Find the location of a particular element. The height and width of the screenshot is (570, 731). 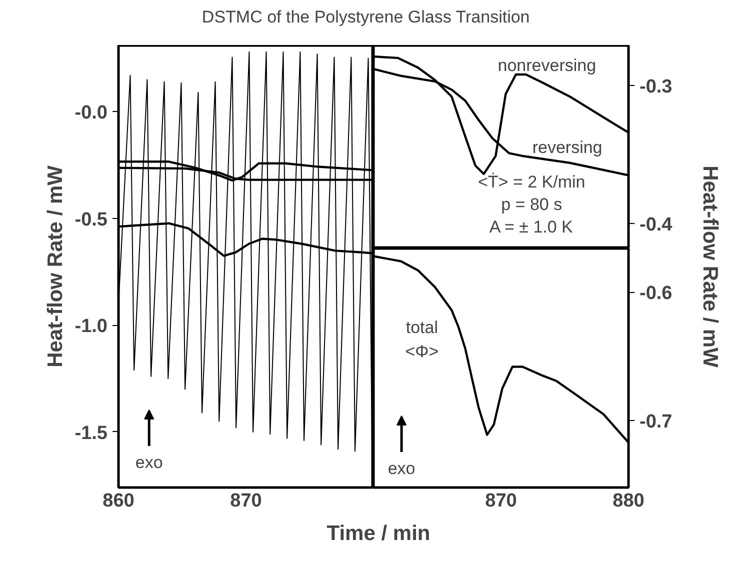

x-tick-label: 880 is located at coordinates (628, 501).